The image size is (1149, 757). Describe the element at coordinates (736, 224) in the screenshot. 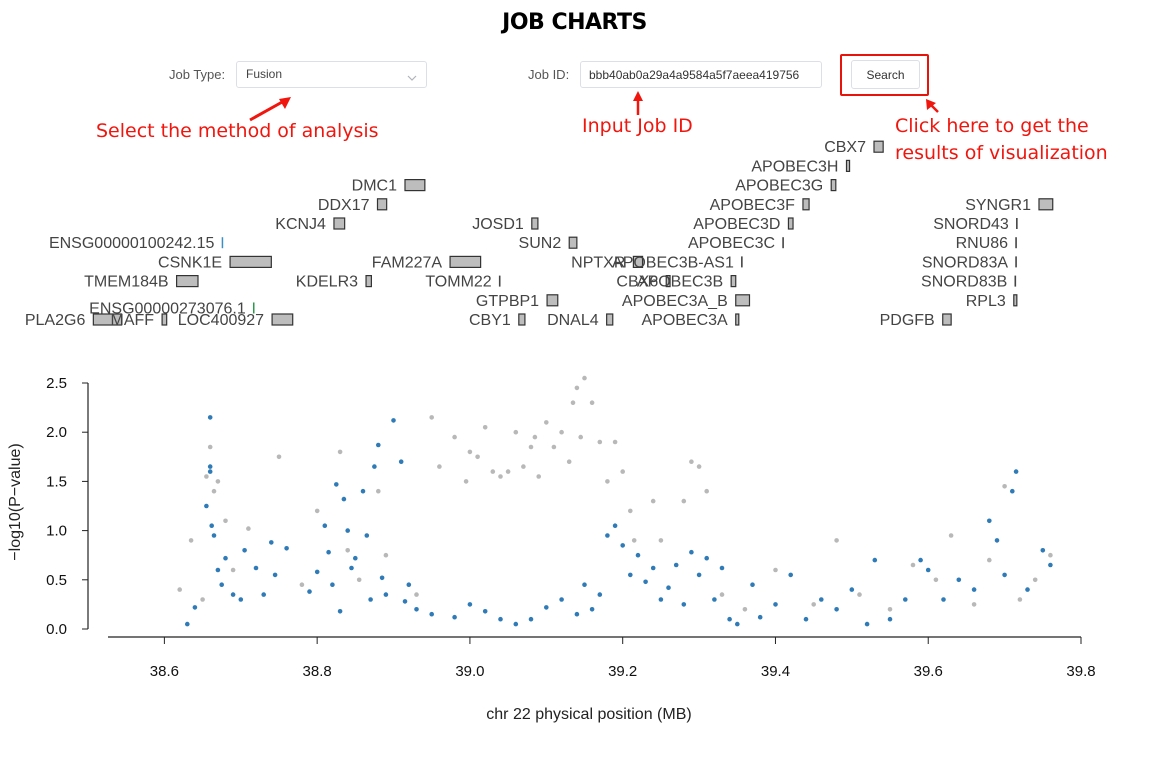

I see `gene-label: APOBEC3D` at that location.